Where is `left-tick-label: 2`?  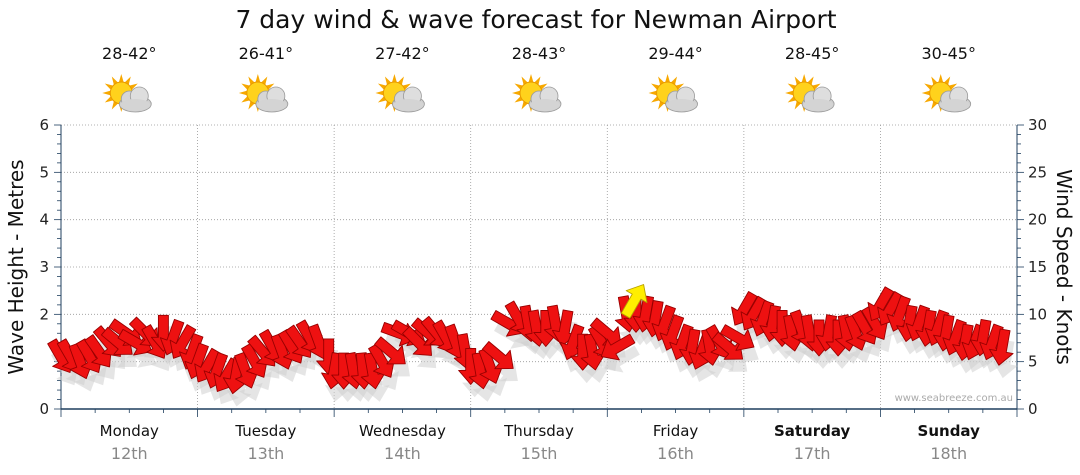
left-tick-label: 2 is located at coordinates (44, 314).